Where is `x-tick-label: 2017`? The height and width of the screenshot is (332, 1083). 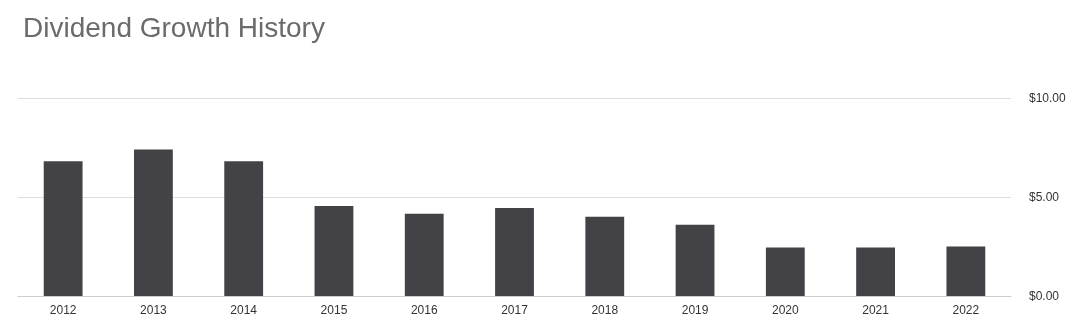
x-tick-label: 2017 is located at coordinates (515, 310).